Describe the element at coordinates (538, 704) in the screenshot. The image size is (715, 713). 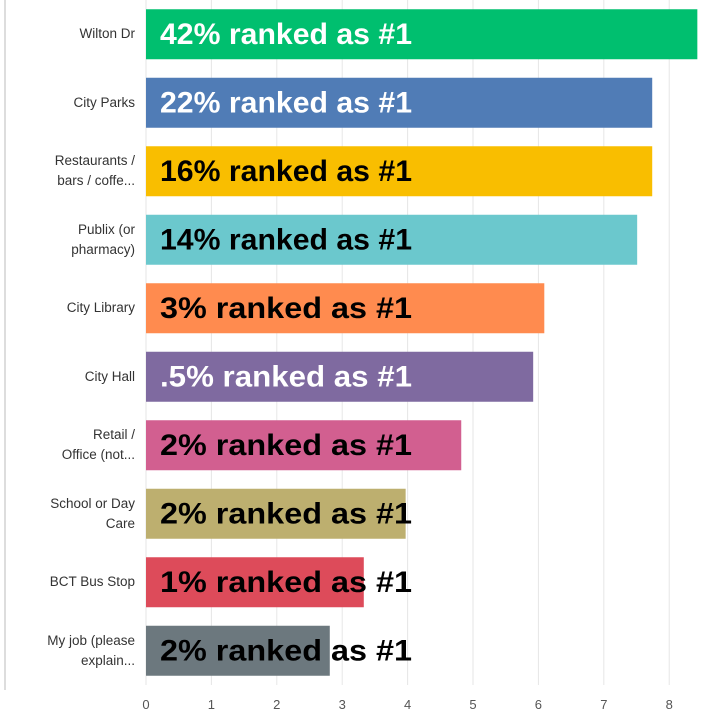
I see `x-tick-label: 6` at that location.